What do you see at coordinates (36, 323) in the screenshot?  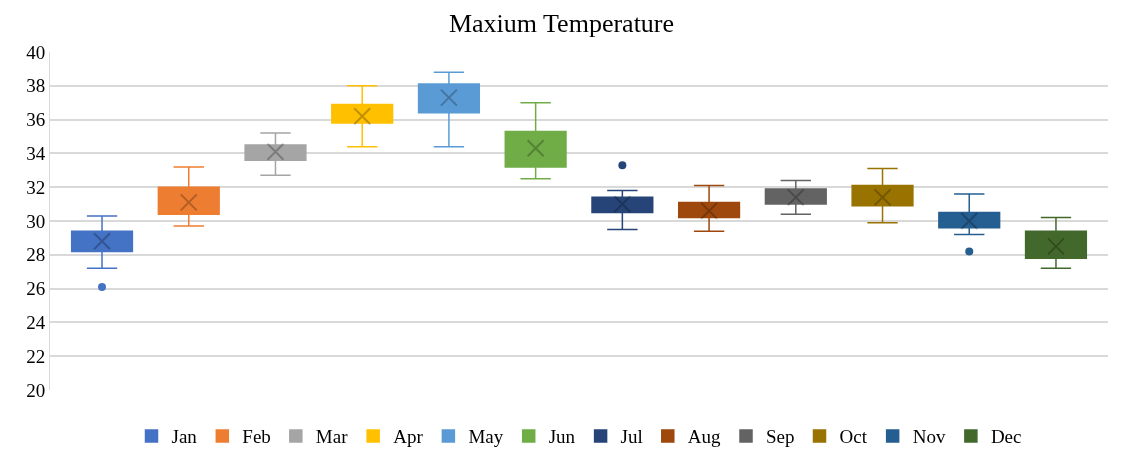 I see `y-tick-label: 24` at bounding box center [36, 323].